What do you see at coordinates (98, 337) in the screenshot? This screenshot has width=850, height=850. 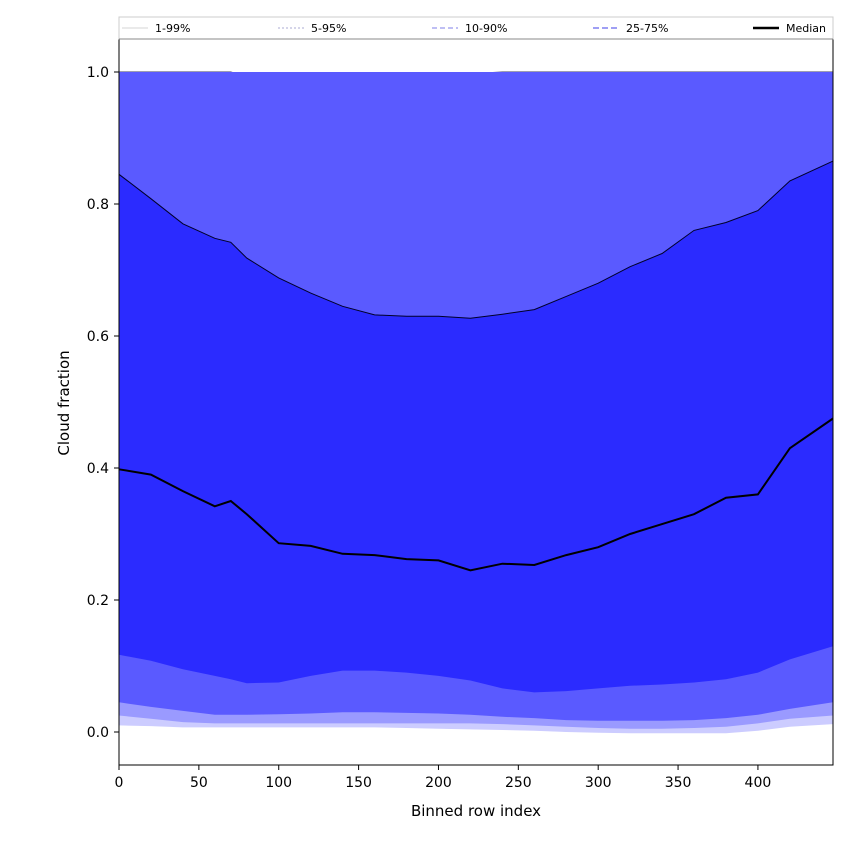 I see `y-tick-label: 0.6` at bounding box center [98, 337].